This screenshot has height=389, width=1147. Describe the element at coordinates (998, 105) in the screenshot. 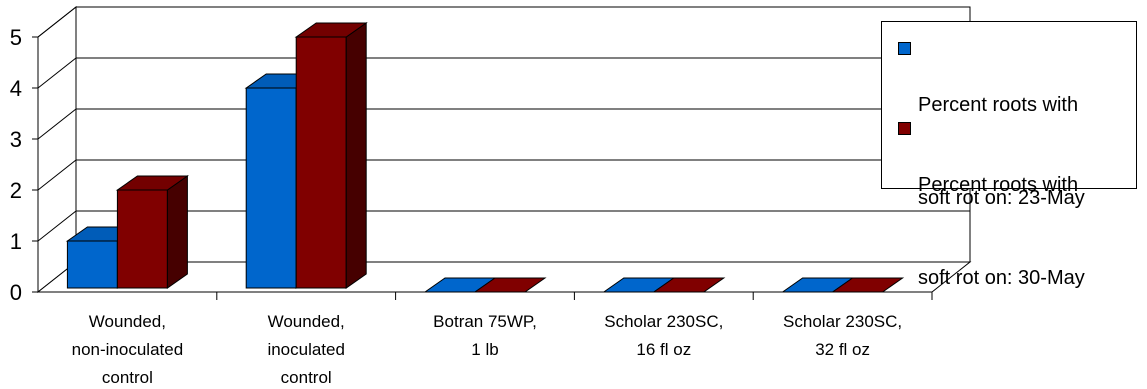

I see `legend-label-23-may-line1: Percent roots with` at that location.